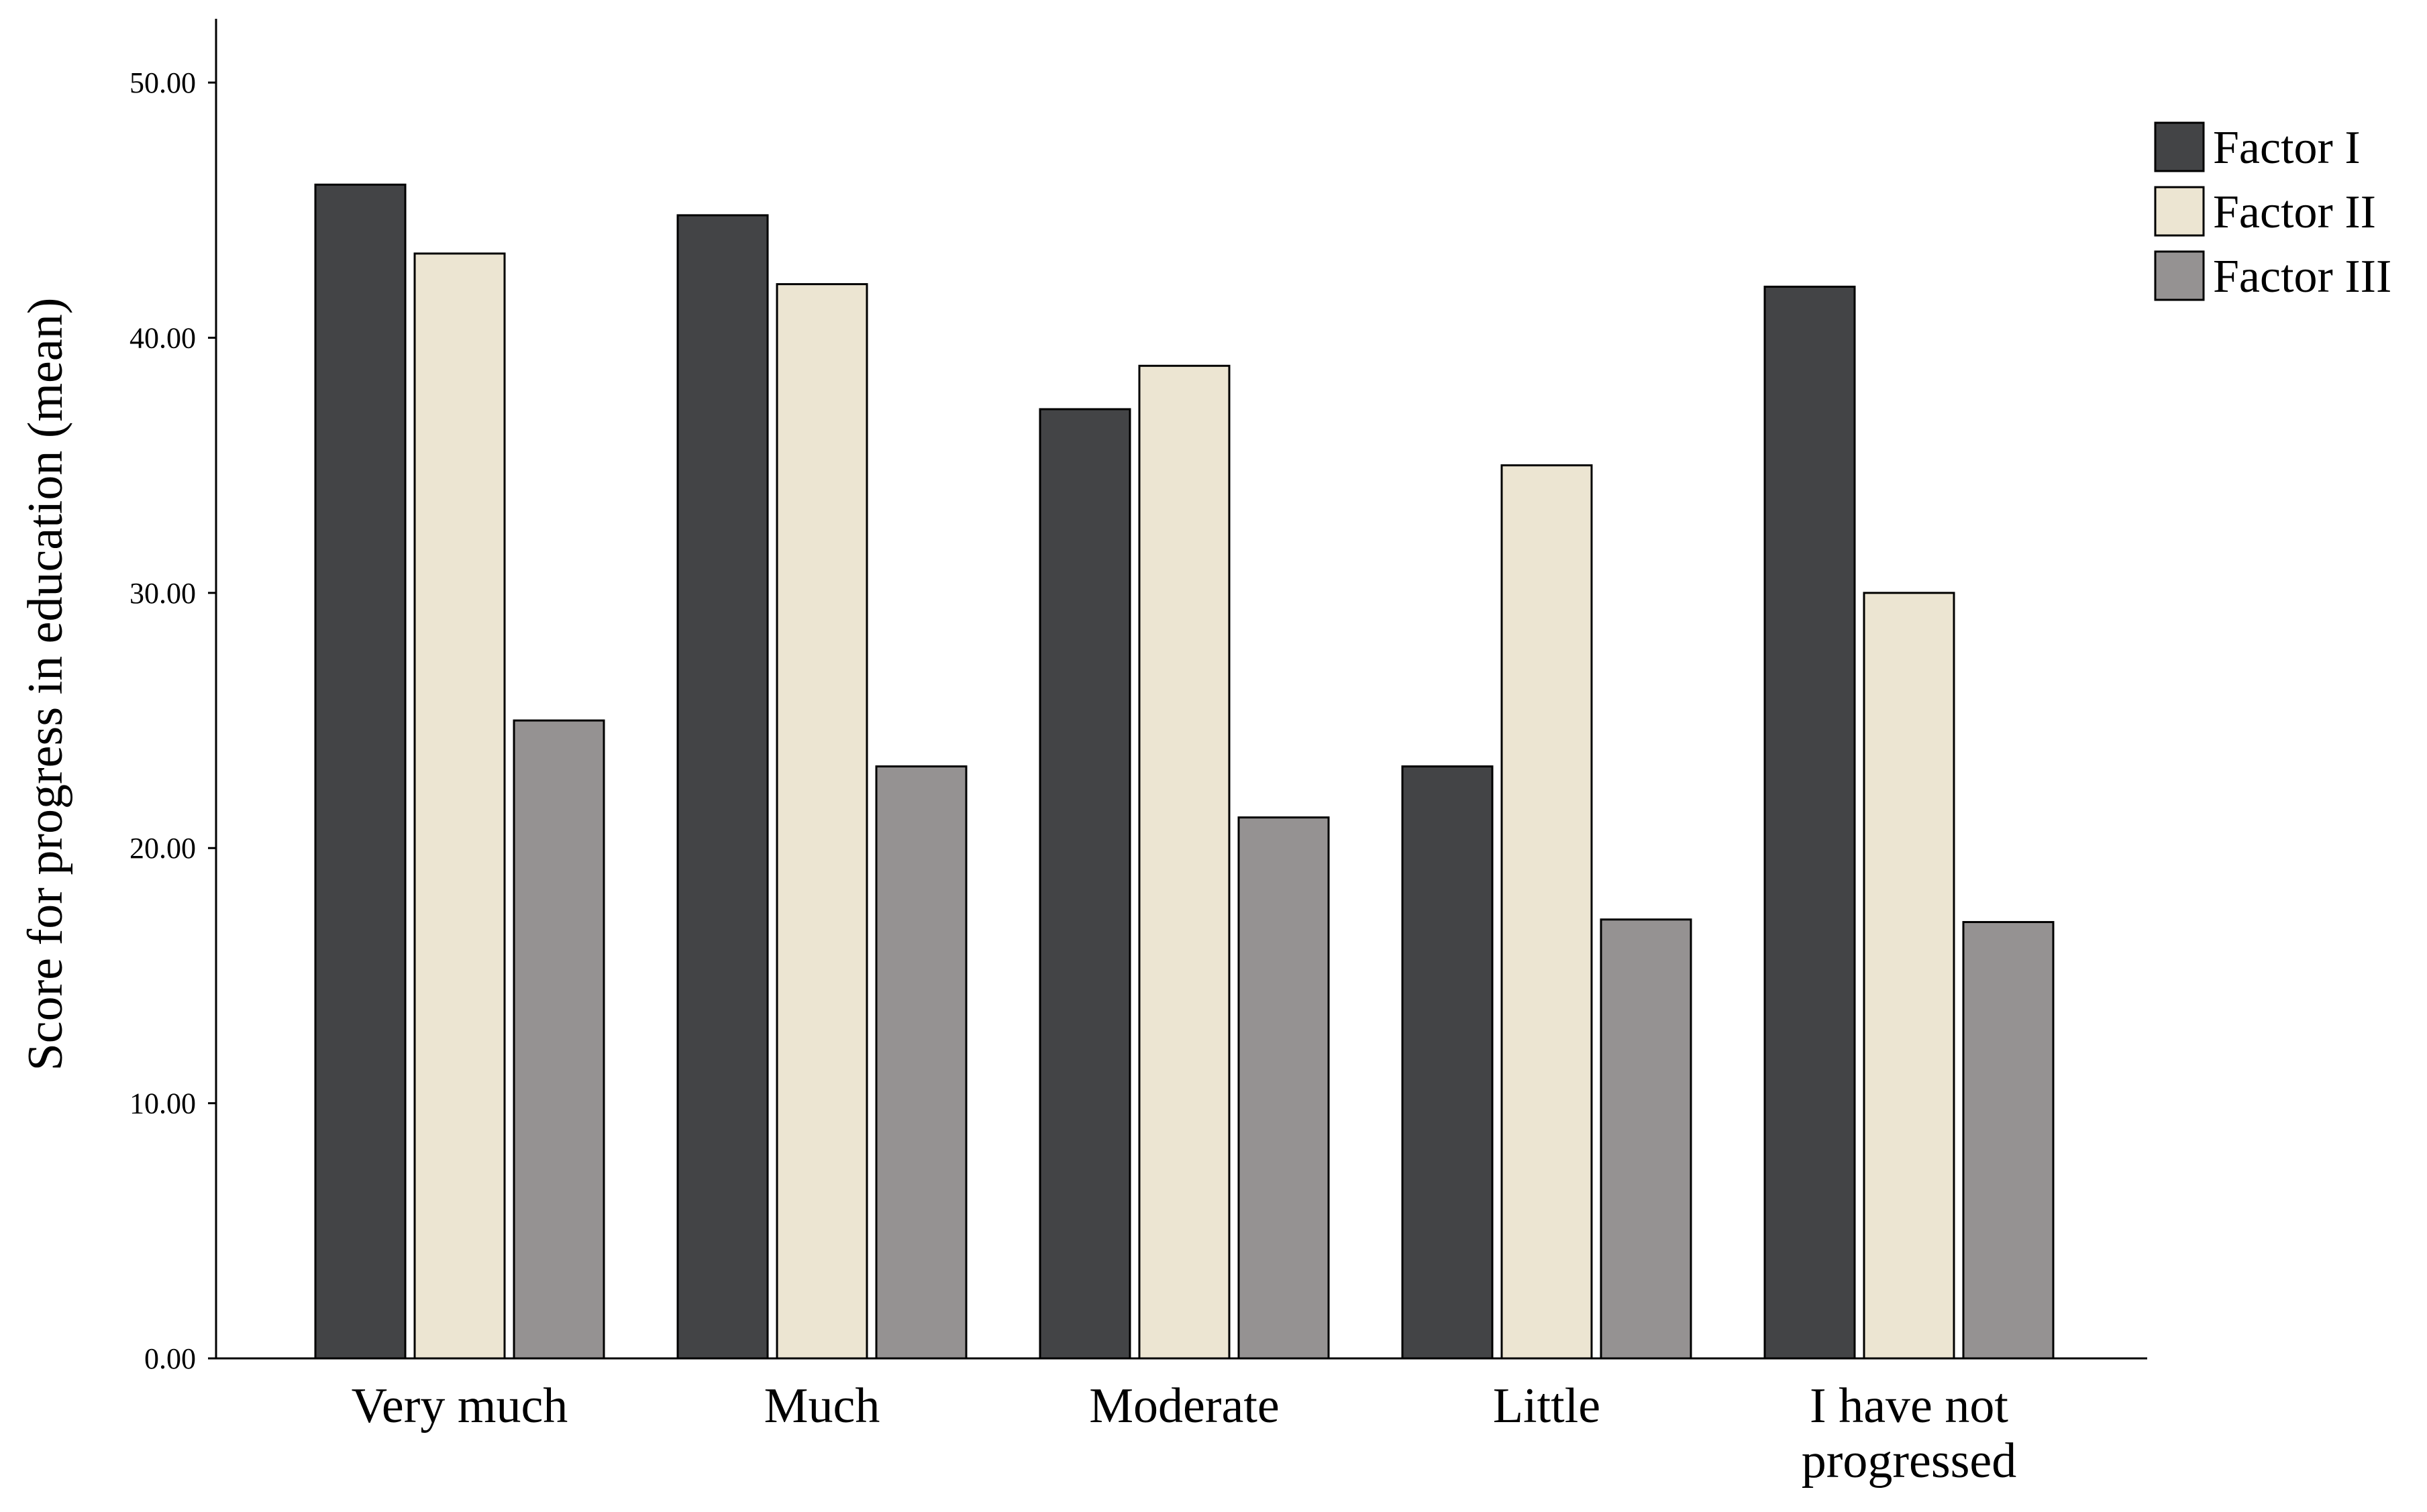 Image resolution: width=2427 pixels, height=1512 pixels. Describe the element at coordinates (460, 1406) in the screenshot. I see `x-category-label: Very much` at that location.